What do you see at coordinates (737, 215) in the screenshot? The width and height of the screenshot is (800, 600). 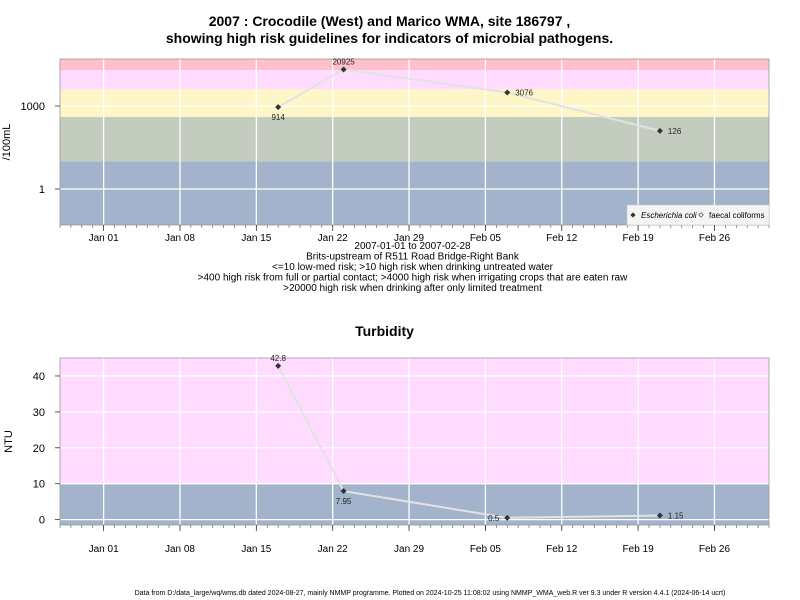 I see `legend-label-faecal-coliforms: faecal coliforms` at bounding box center [737, 215].